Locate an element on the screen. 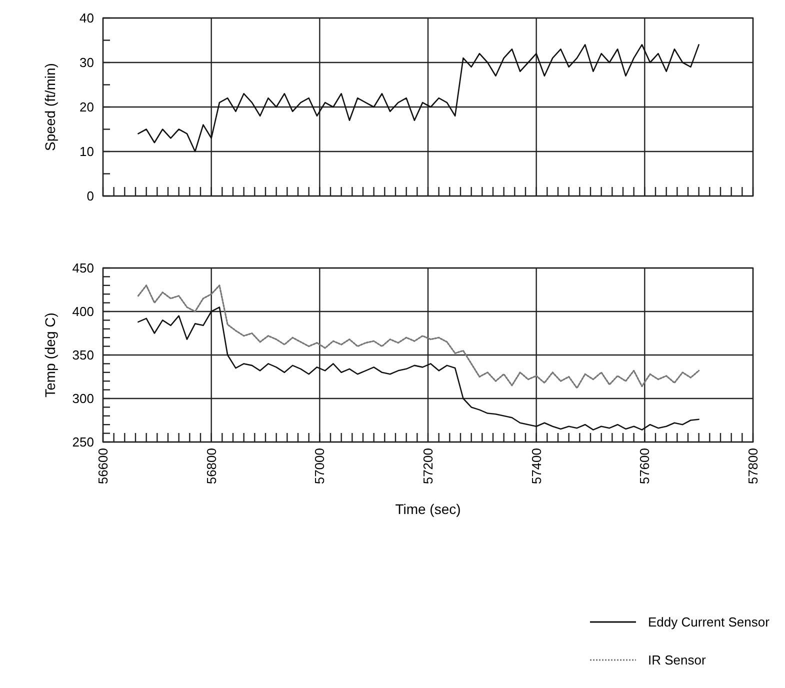 This screenshot has height=688, width=785. y-tick-label: 400 is located at coordinates (83, 312).